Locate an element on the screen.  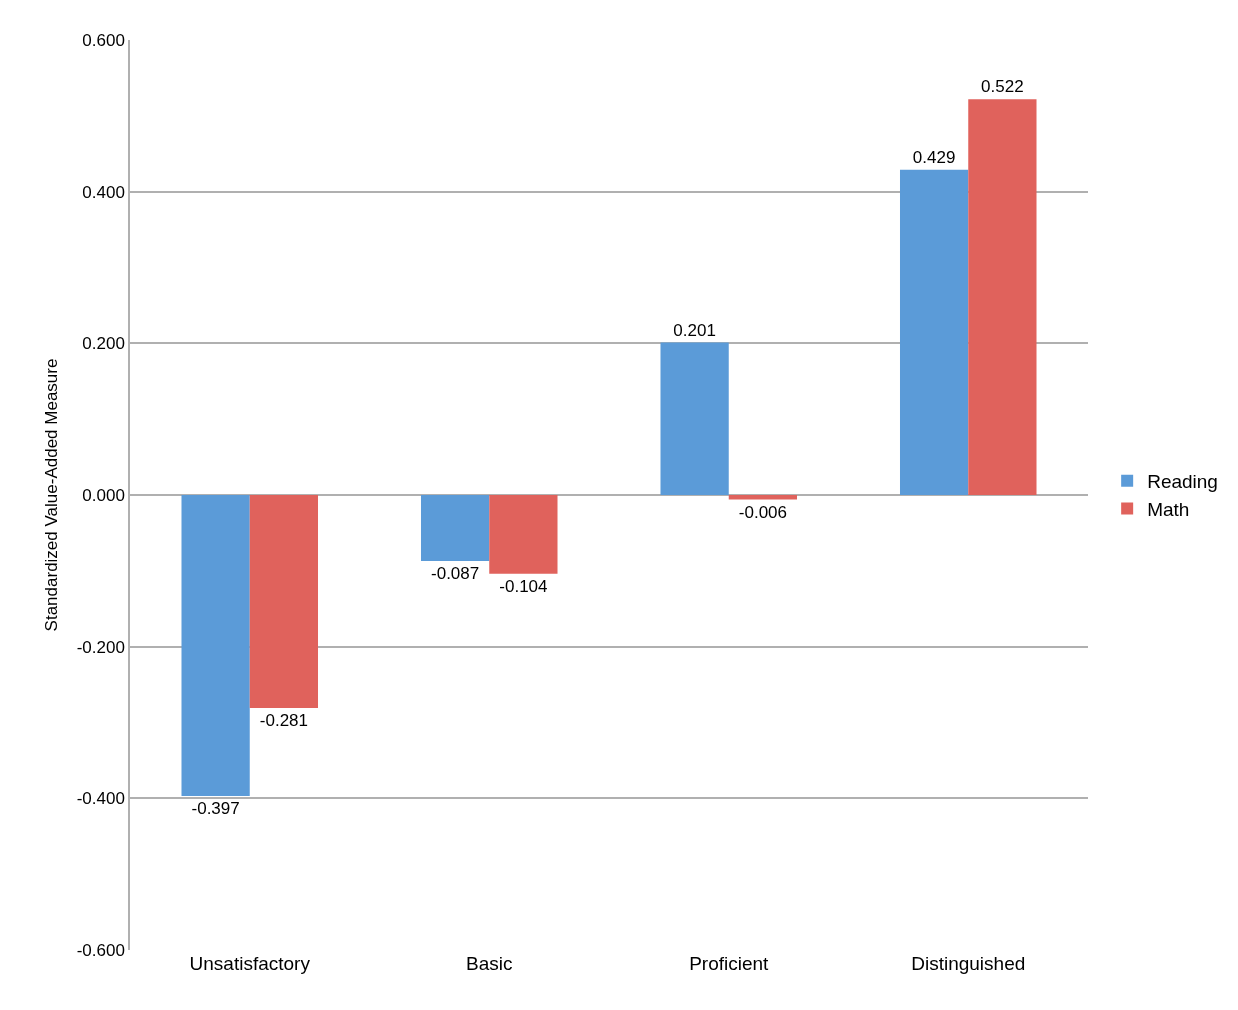
x-tick-label: Unsatisfactory is located at coordinates (250, 963).